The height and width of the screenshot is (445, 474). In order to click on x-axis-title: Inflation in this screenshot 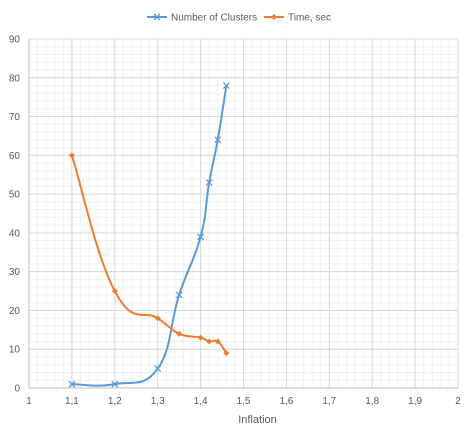, I will do `click(257, 420)`.